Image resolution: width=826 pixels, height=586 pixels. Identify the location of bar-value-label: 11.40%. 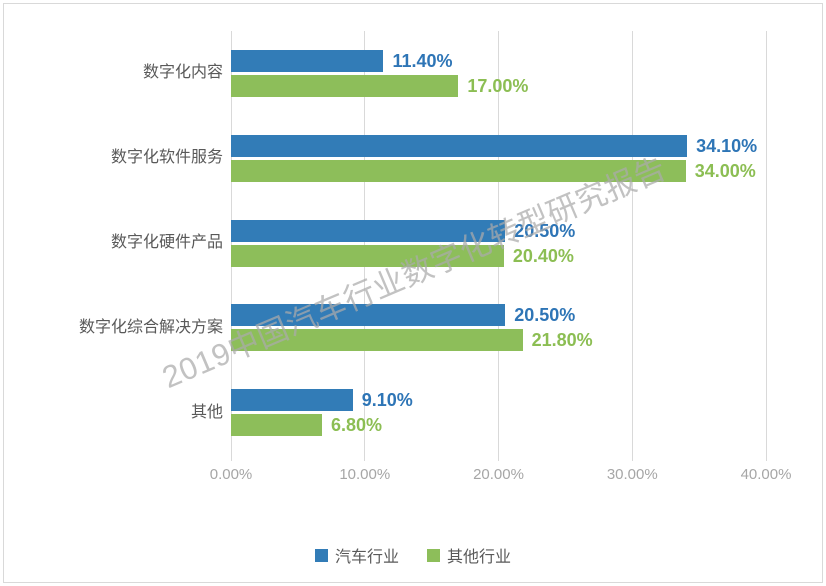
(422, 60).